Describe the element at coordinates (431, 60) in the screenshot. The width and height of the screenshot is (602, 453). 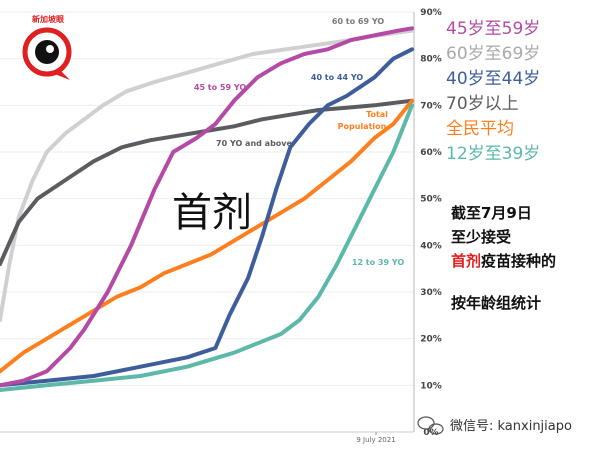
I see `y-tick-label: 80%` at that location.